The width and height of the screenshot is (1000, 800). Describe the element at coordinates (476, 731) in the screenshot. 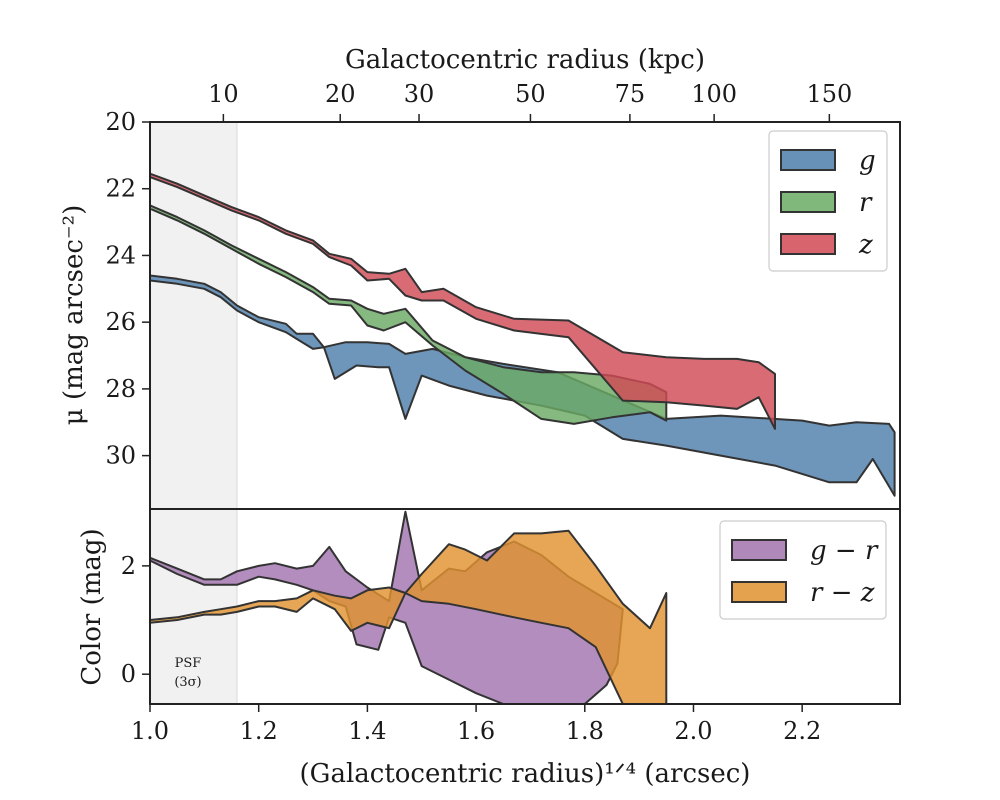

I see `x-tick-label-1-6: 1.6` at that location.